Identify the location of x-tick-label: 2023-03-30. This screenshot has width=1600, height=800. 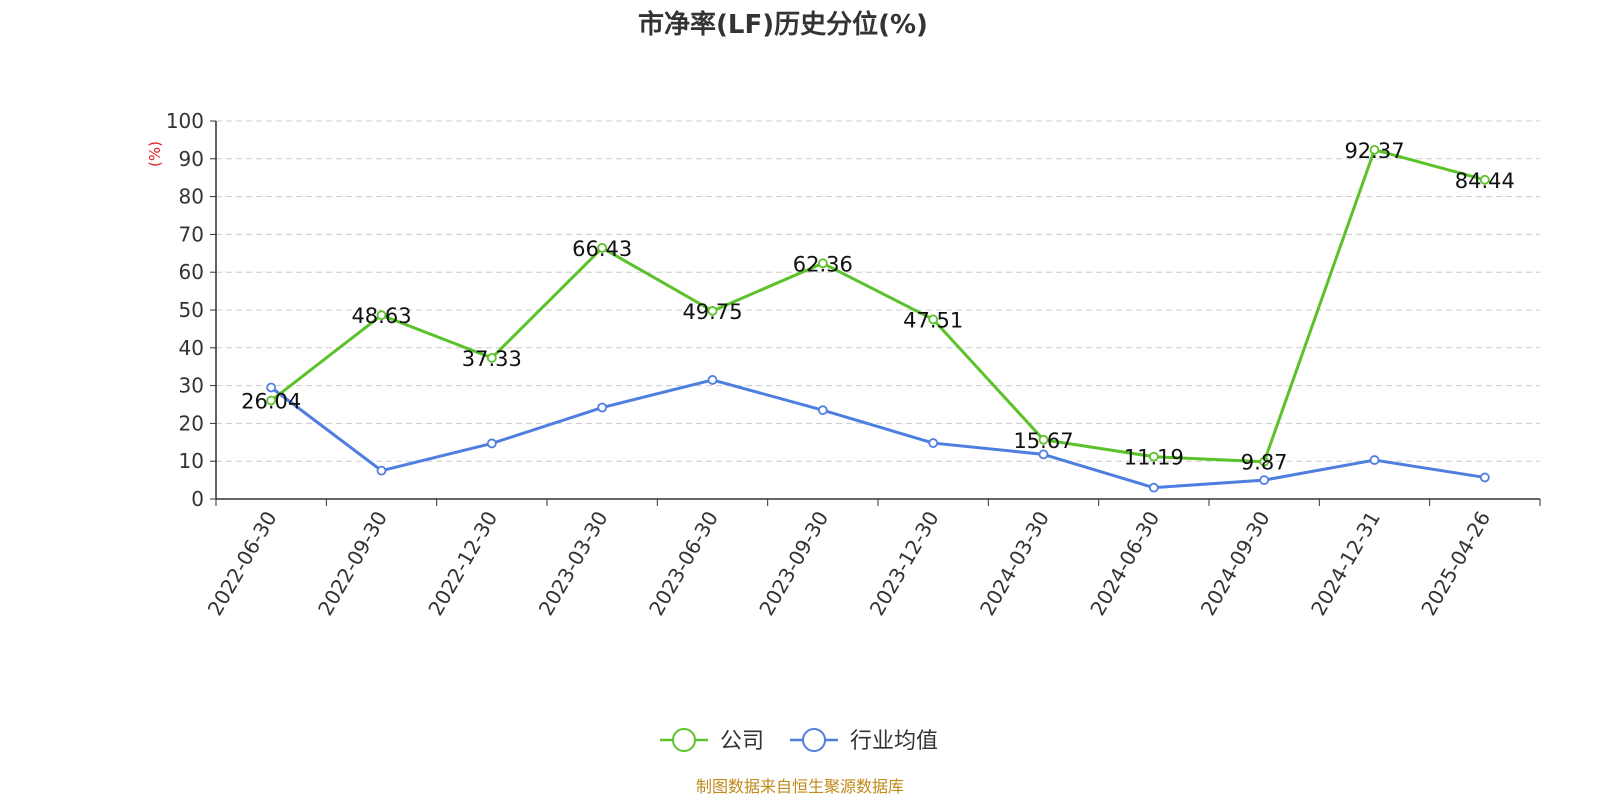
(573, 563).